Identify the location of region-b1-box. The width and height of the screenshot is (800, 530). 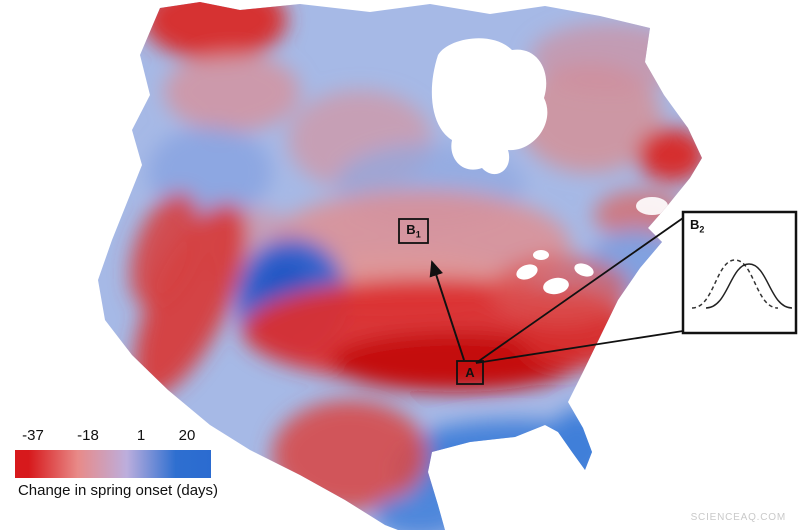
(413, 231).